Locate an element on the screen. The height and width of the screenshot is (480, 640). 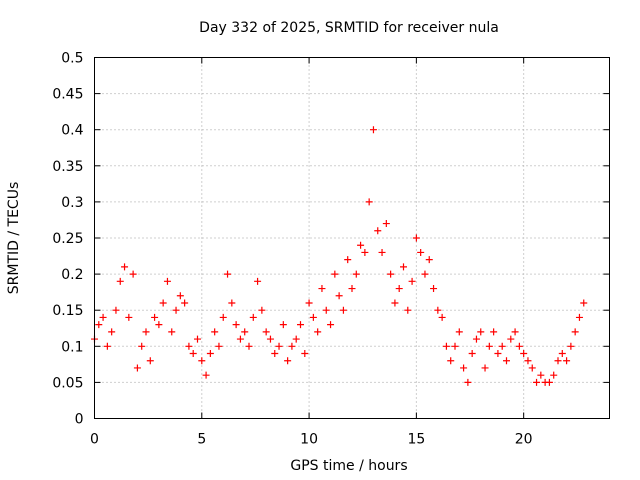
y-tick-label: 0.45 is located at coordinates (67, 95).